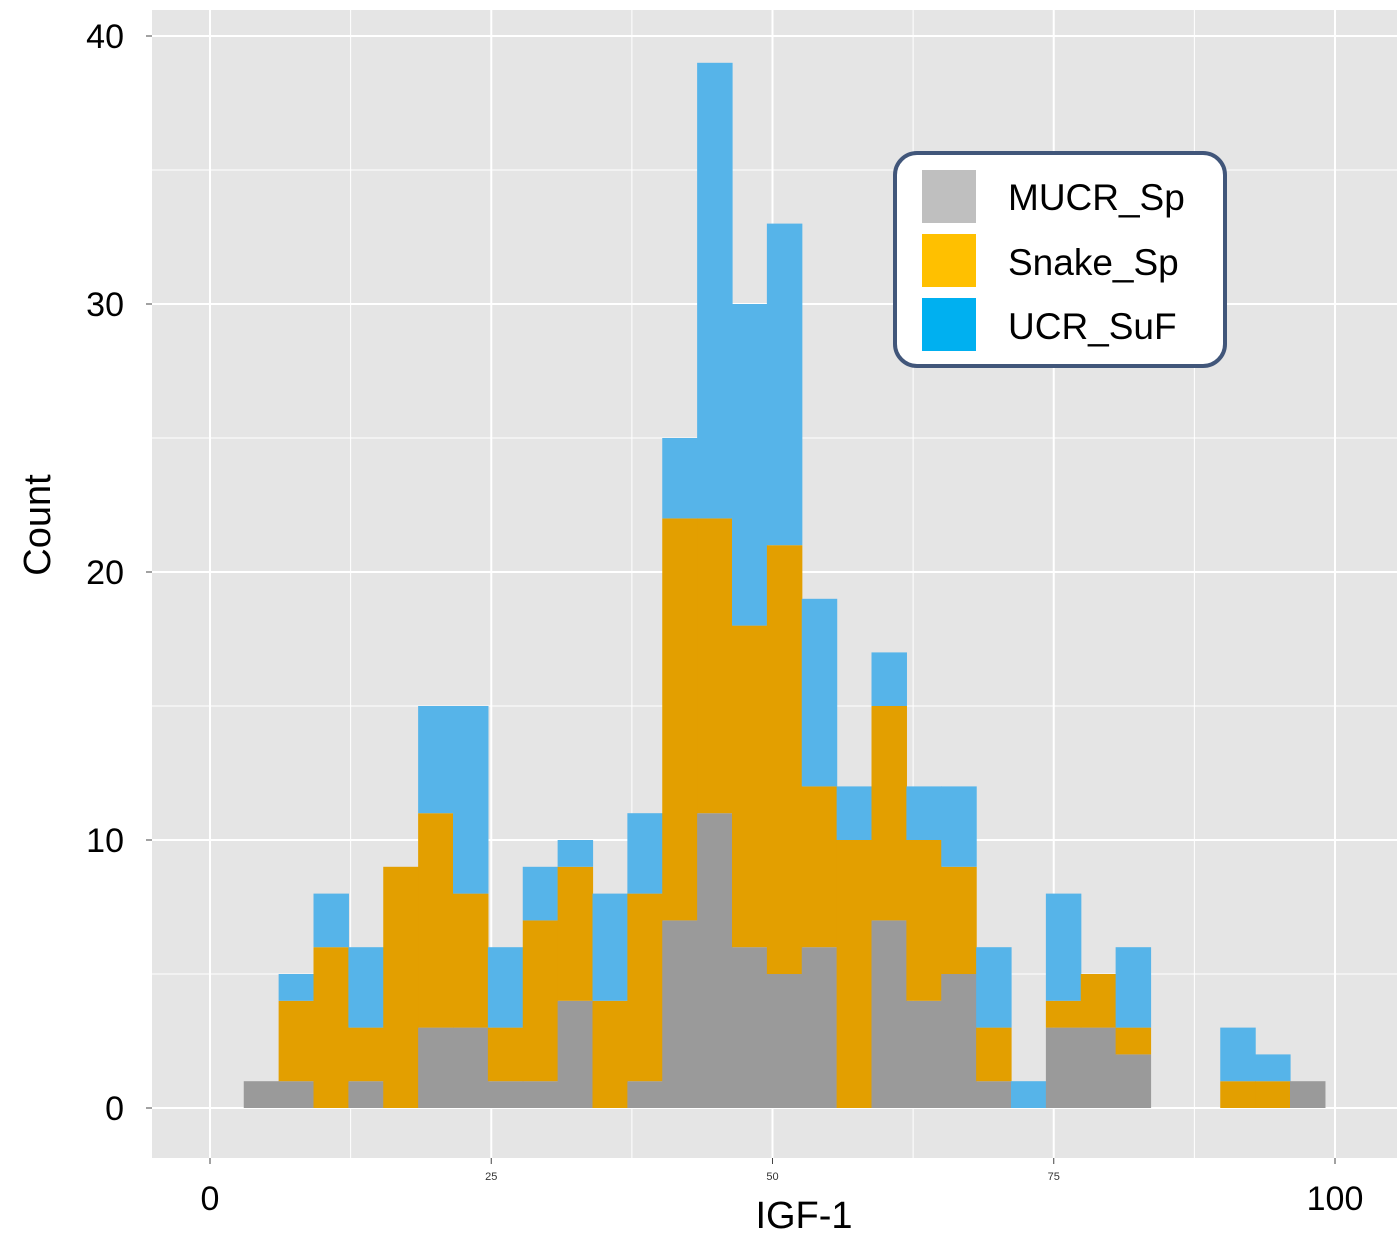  I want to click on y-tick-label: 40, so click(105, 37).